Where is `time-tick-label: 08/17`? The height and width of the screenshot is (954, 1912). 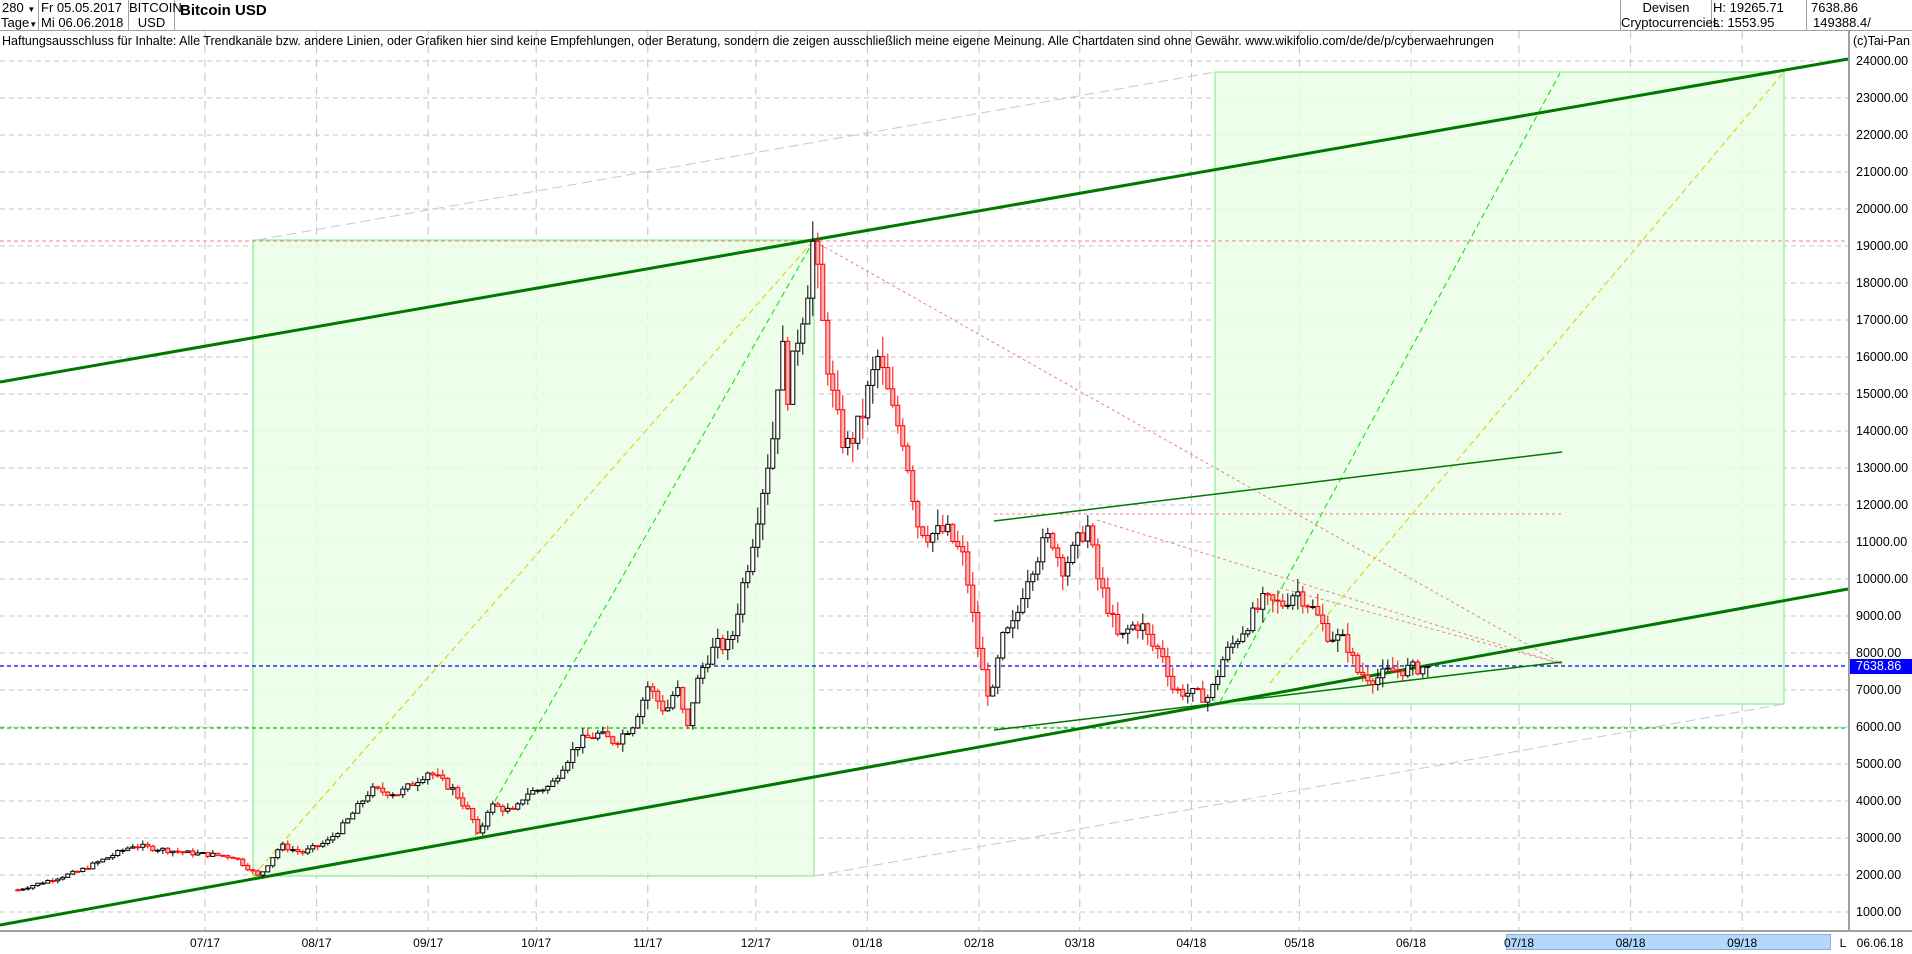
time-tick-label: 08/17 is located at coordinates (316, 943).